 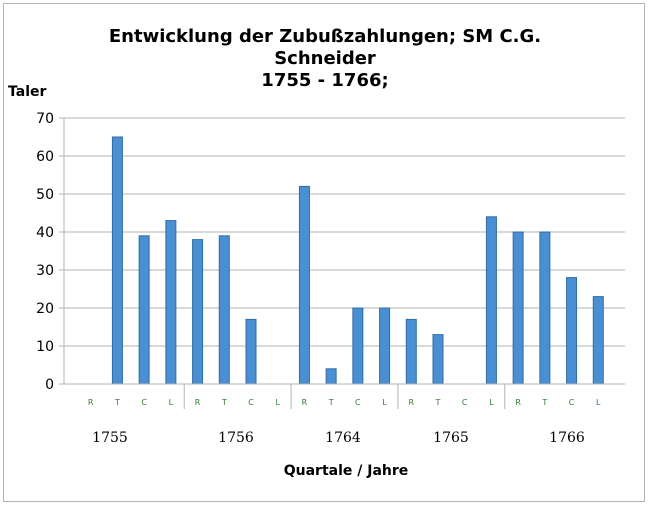 What do you see at coordinates (451, 438) in the screenshot?
I see `year-label: 1765` at bounding box center [451, 438].